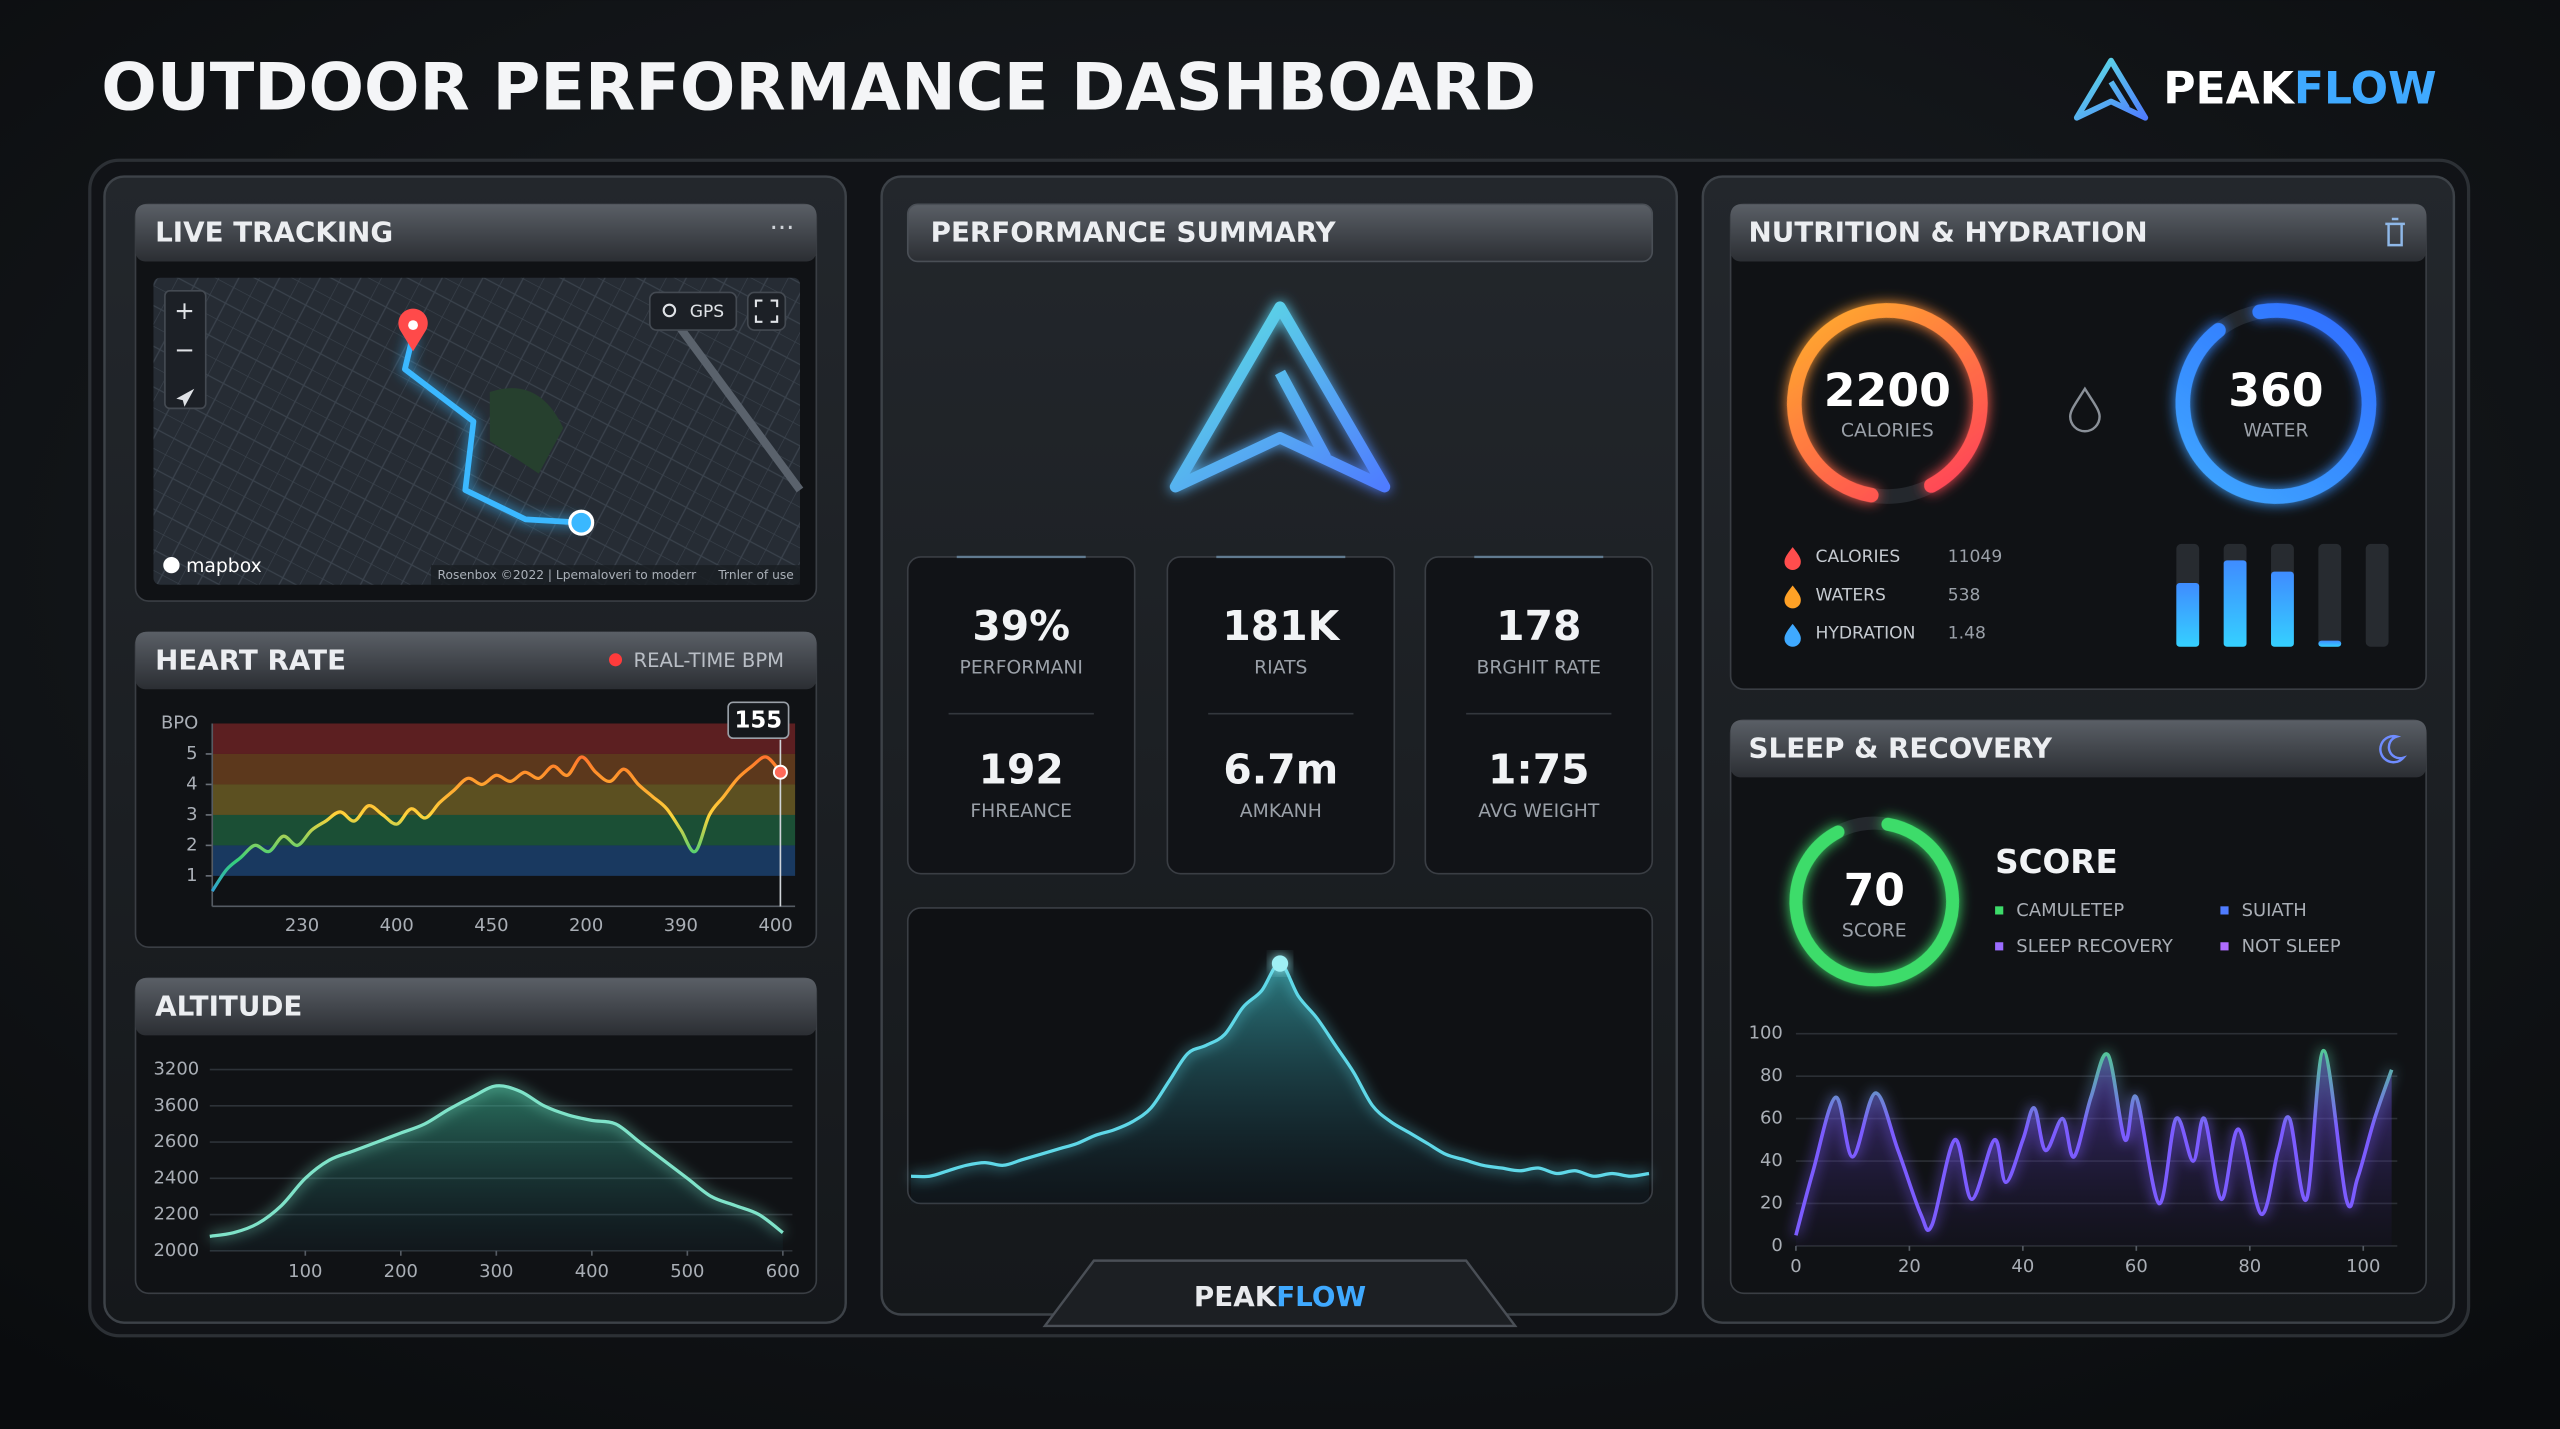 The image size is (2560, 1429). I want to click on stat-label: AMKANH, so click(1281, 811).